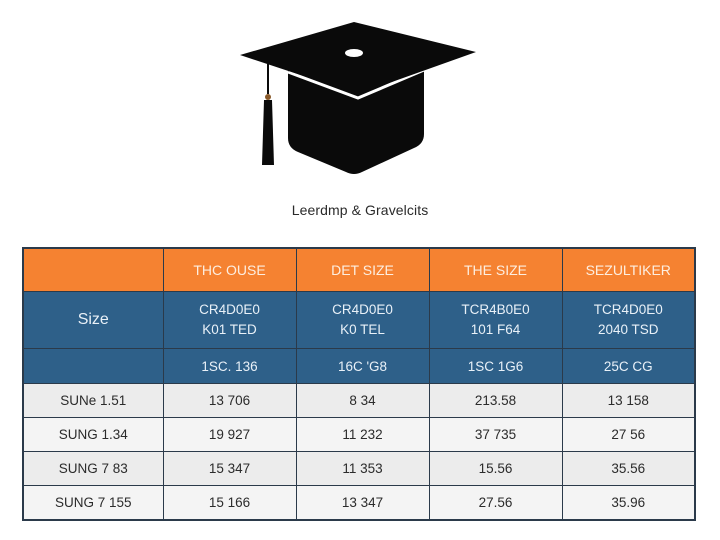 This screenshot has width=720, height=540. I want to click on table-cell: 27 56, so click(628, 434).